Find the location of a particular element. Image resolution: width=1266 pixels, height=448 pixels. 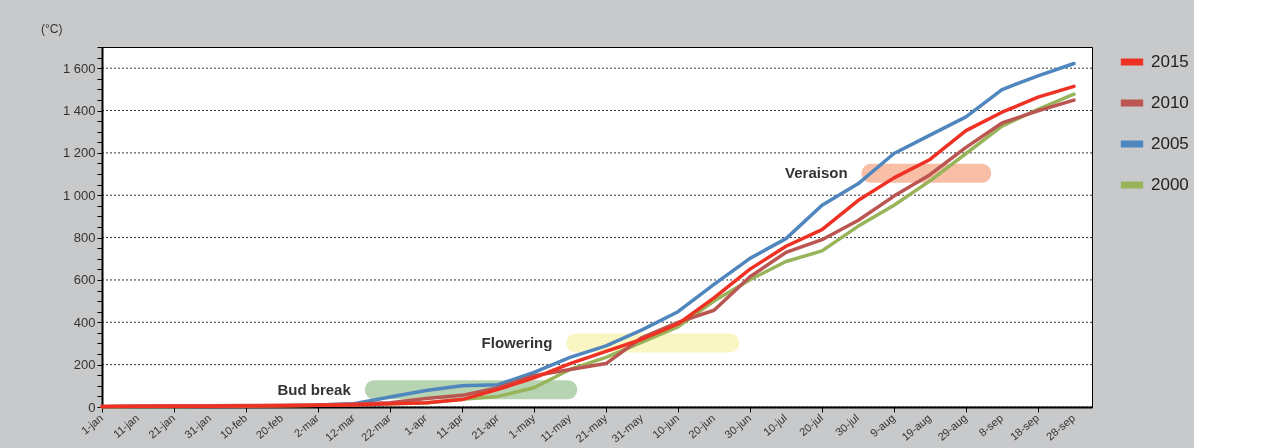

y-tick-label: 1 400 is located at coordinates (79, 111).